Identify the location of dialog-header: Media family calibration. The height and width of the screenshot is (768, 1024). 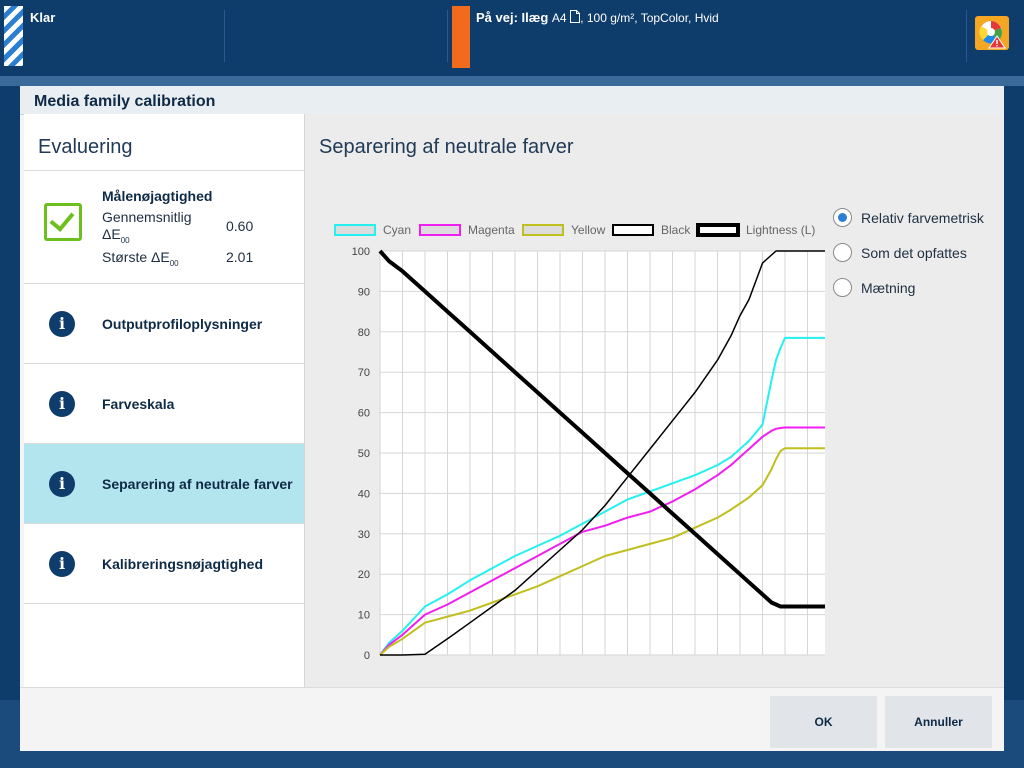
(512, 100).